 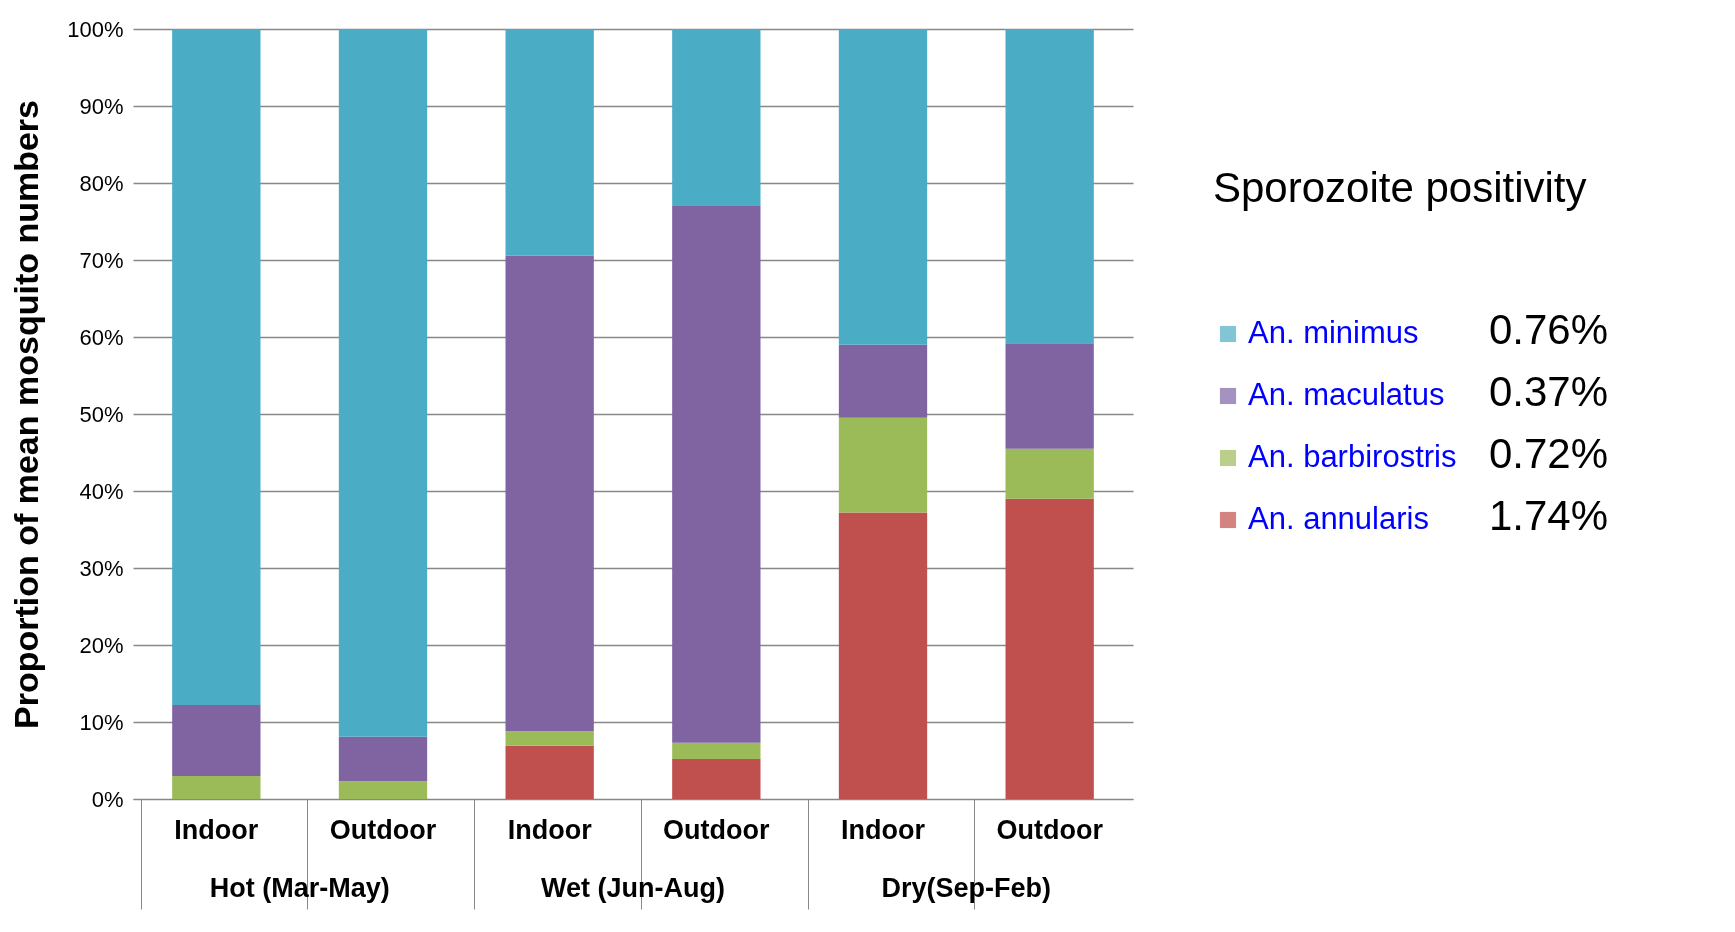 I want to click on text: Hot (Mar-May), so click(x=299, y=888).